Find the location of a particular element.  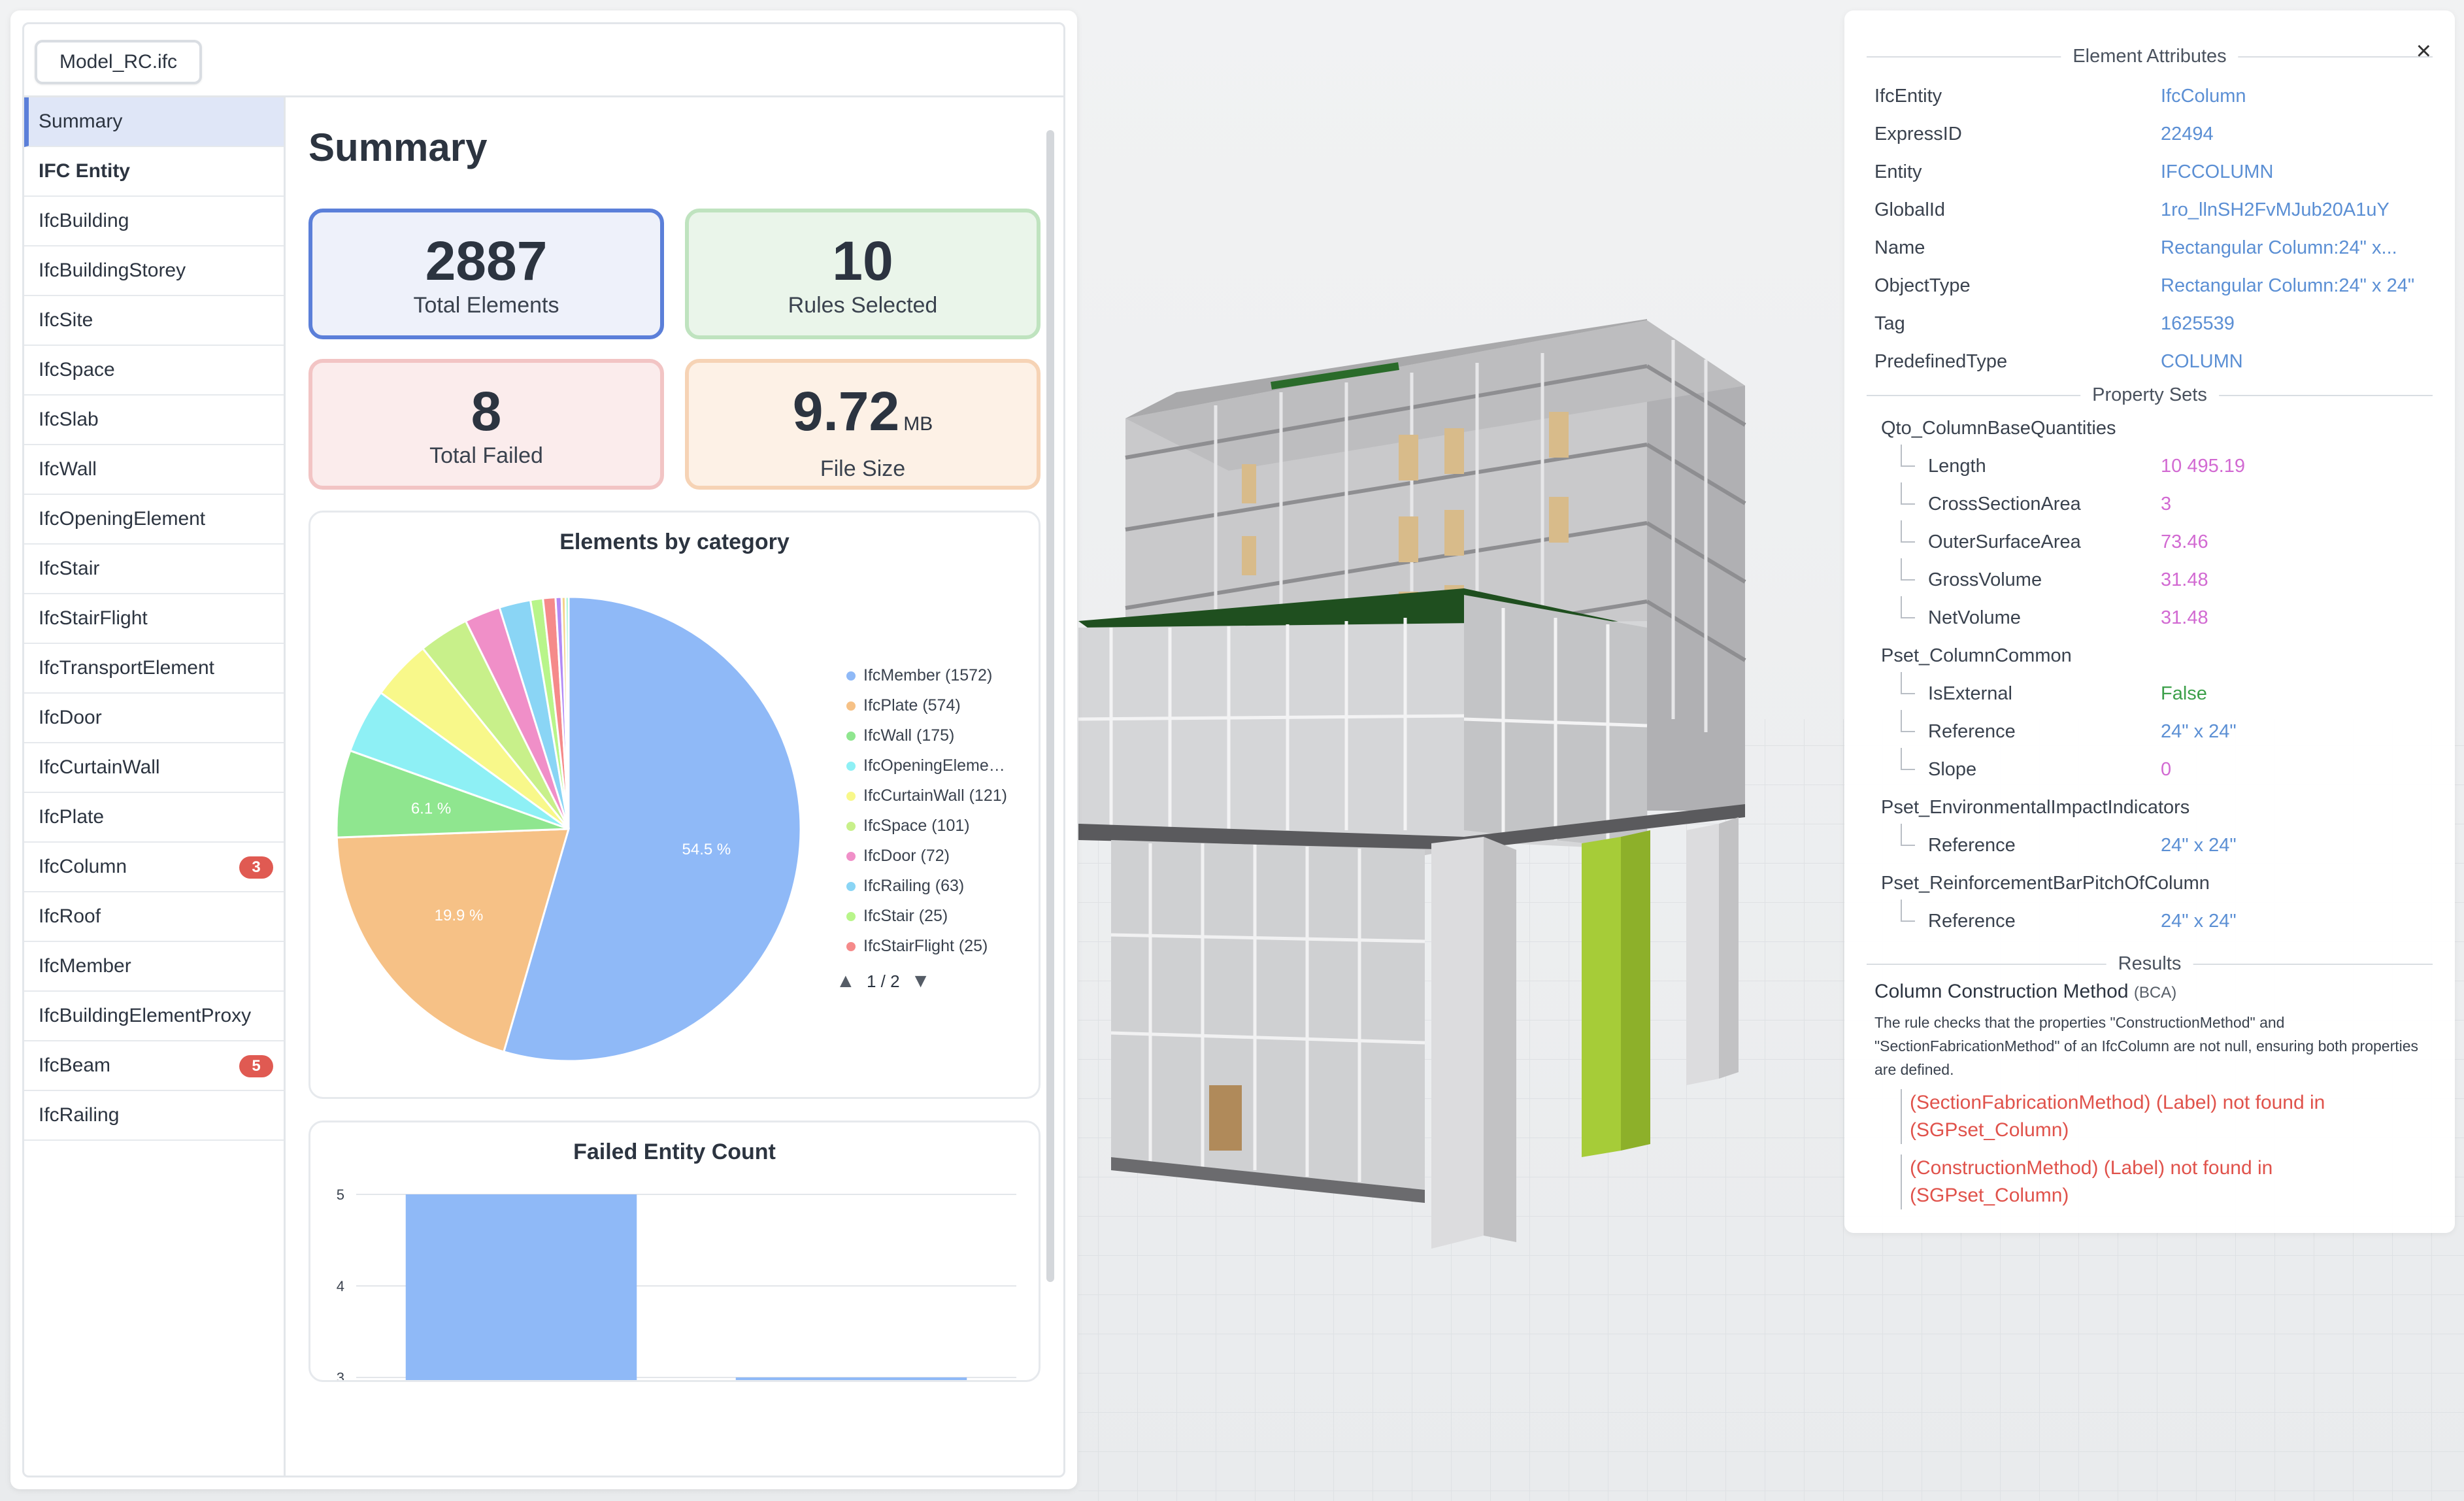

property-set-name: Pset_EnvironmentalImpactIndicators is located at coordinates (2035, 808).